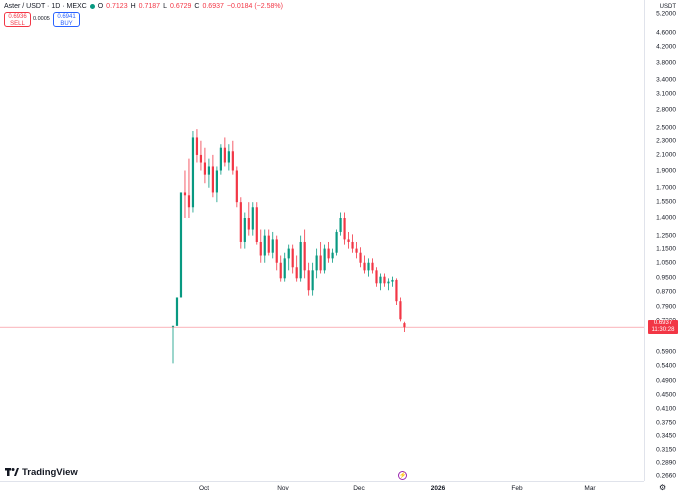  I want to click on high-value: 0.7187, so click(149, 6).